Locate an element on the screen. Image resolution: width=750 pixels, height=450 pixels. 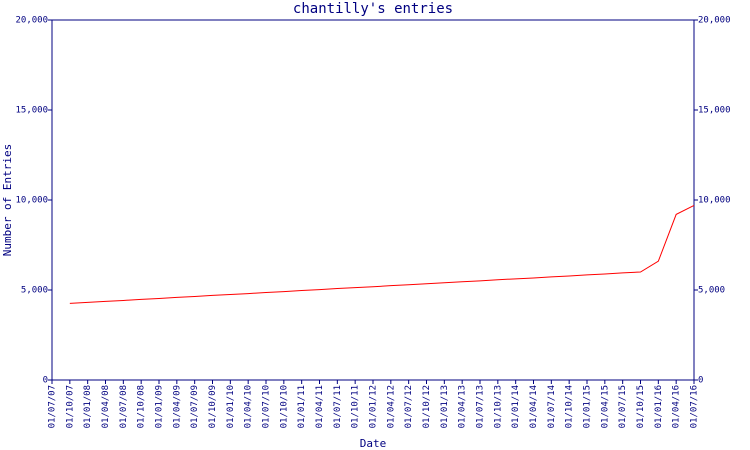
y2-tick-label: 0 is located at coordinates (700, 381).